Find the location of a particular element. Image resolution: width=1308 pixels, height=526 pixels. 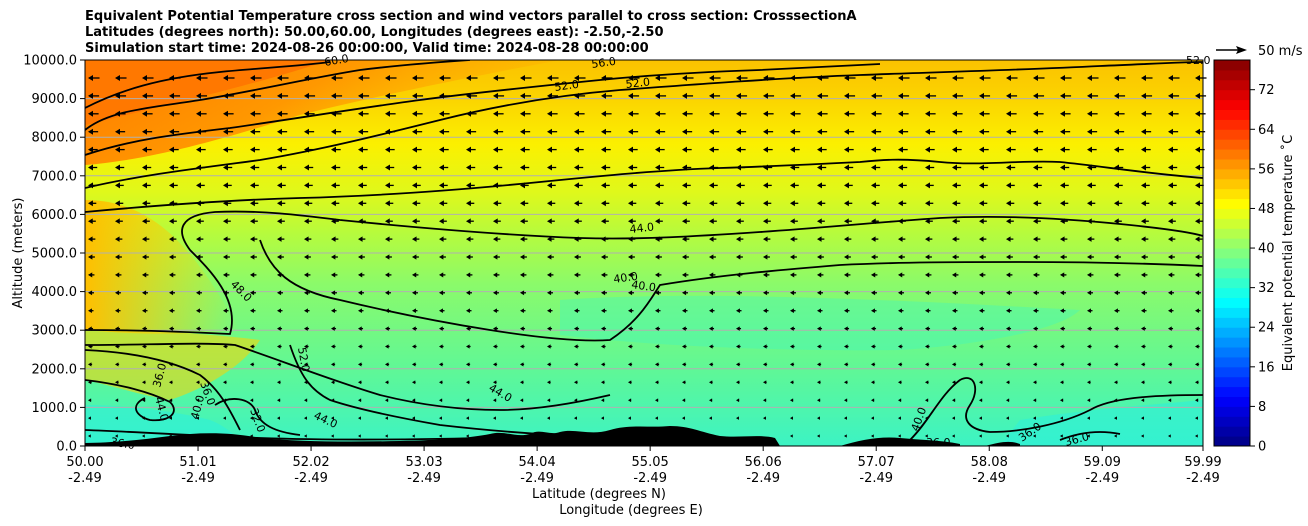

x-axis-label-lat: Latitude (degrees N) is located at coordinates (599, 494).